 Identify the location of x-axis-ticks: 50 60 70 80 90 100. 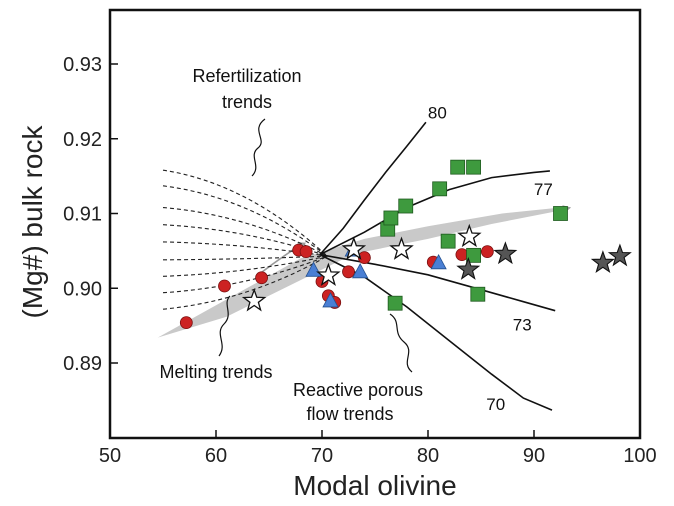
(378, 448).